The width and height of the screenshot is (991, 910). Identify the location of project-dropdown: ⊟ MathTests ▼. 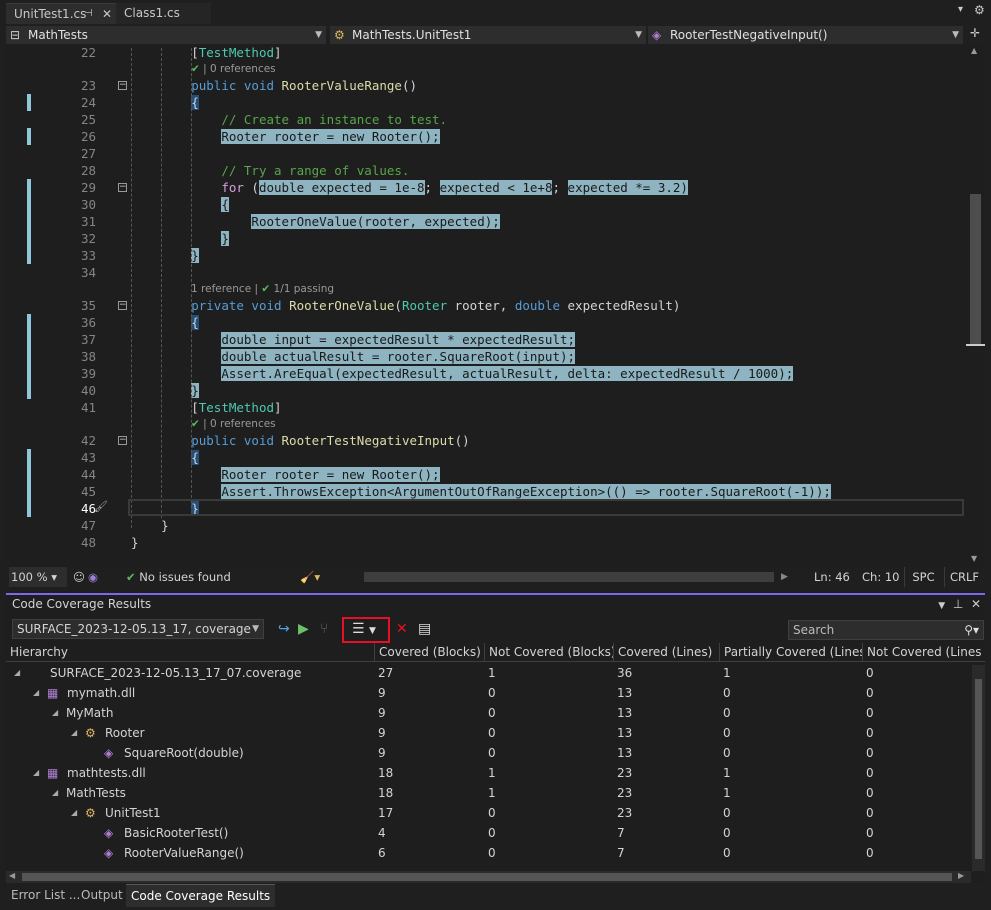
(166, 35).